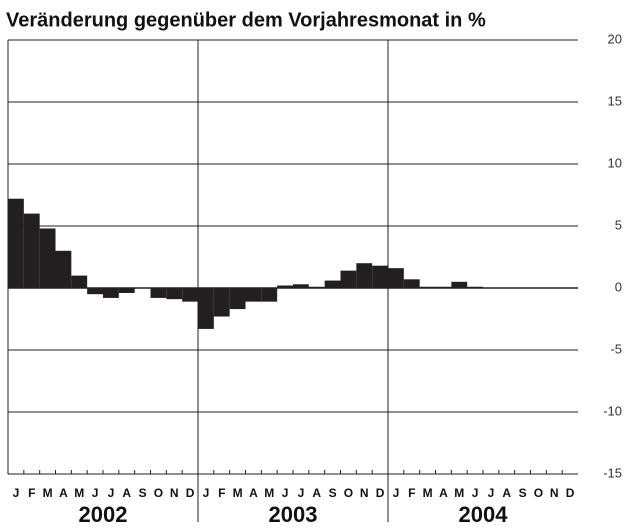  Describe the element at coordinates (612, 410) in the screenshot. I see `y-tick-label: -10` at that location.